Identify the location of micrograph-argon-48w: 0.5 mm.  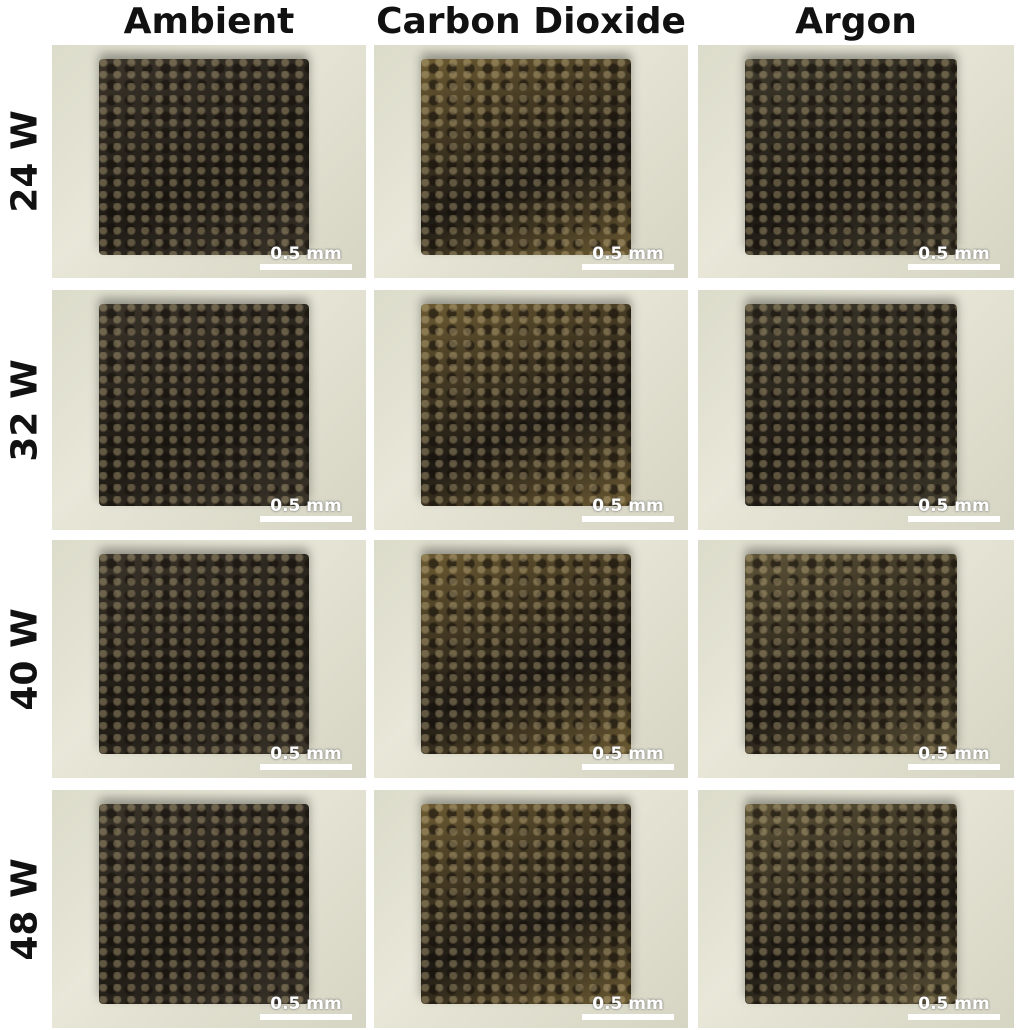
(856, 909).